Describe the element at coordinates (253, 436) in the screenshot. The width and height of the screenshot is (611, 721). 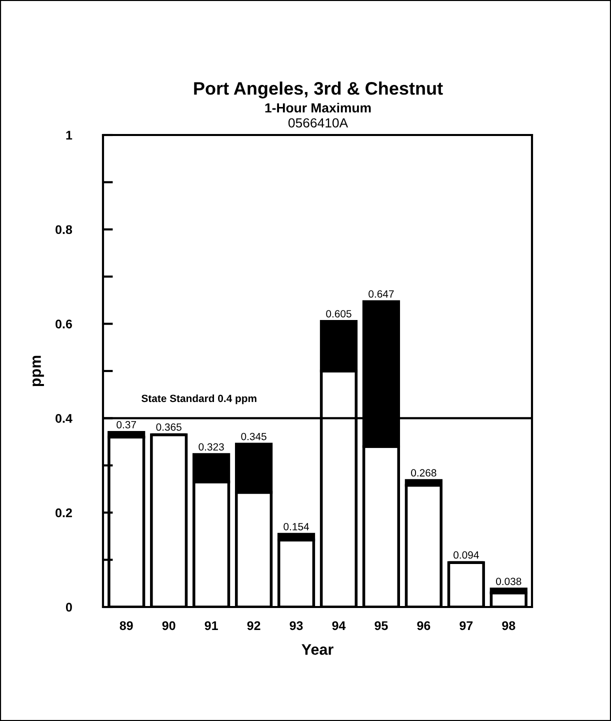
I see `total-label: 0.345` at that location.